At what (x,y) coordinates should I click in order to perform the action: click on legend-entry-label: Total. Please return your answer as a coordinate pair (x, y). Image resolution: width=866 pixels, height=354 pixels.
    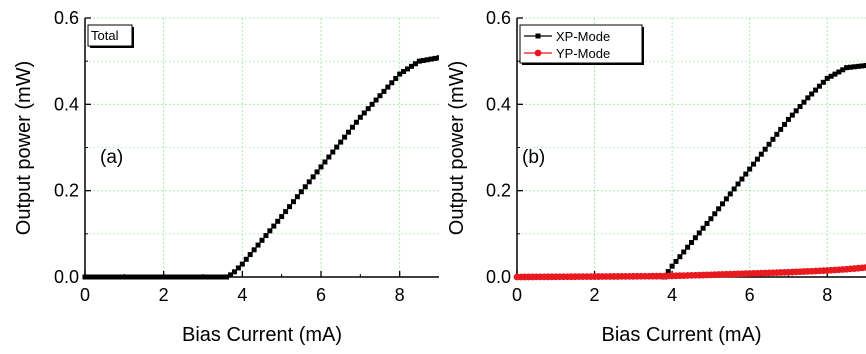
    Looking at the image, I should click on (105, 35).